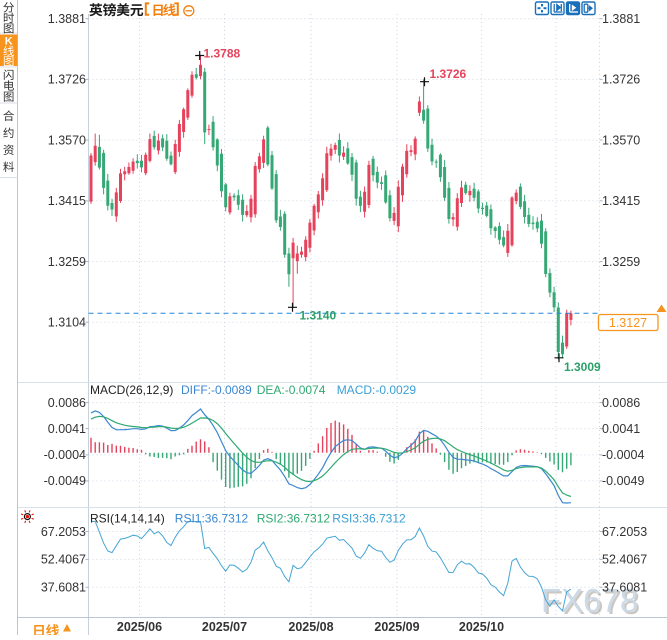 Image resolution: width=667 pixels, height=640 pixels. What do you see at coordinates (628, 323) in the screenshot?
I see `svg-text: 1.3127` at bounding box center [628, 323].